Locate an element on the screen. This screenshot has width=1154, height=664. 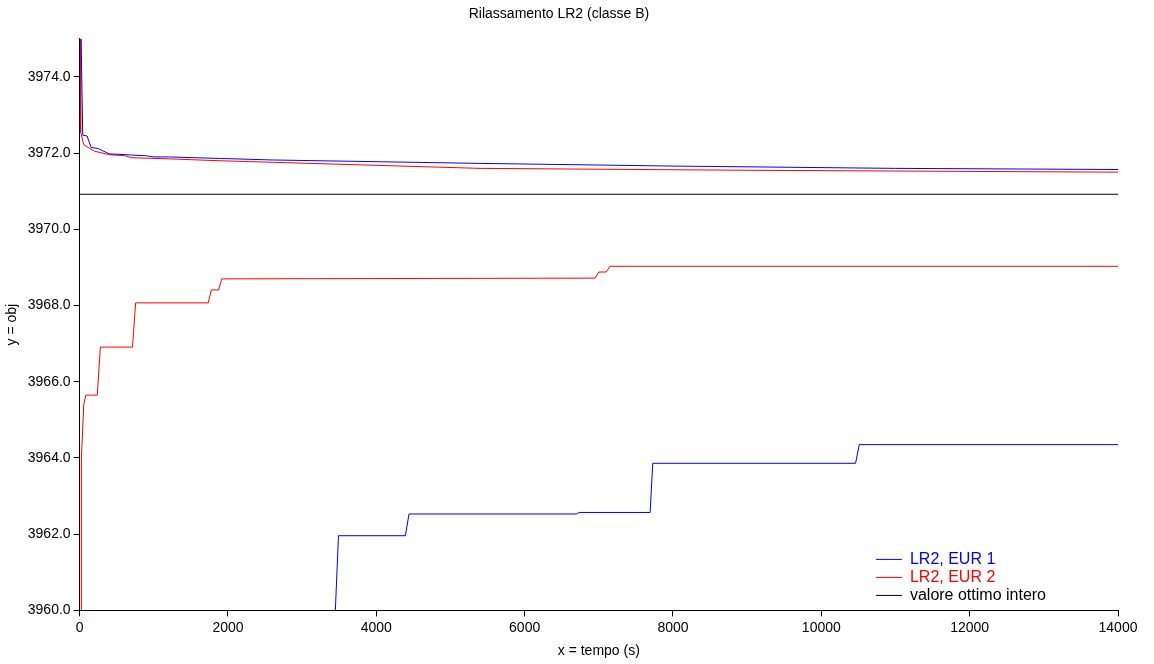
x-tick-label: 2000 is located at coordinates (228, 626).